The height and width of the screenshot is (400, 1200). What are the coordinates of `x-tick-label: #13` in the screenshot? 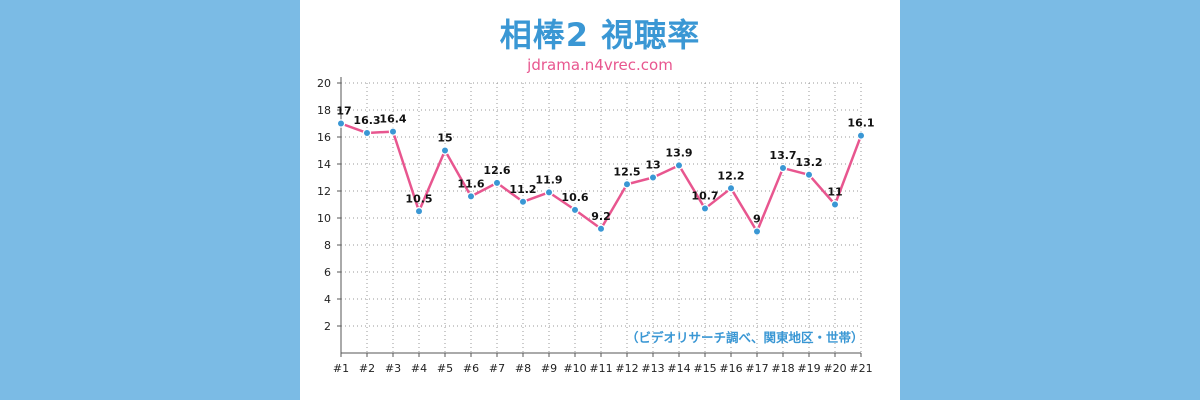 It's located at (652, 368).